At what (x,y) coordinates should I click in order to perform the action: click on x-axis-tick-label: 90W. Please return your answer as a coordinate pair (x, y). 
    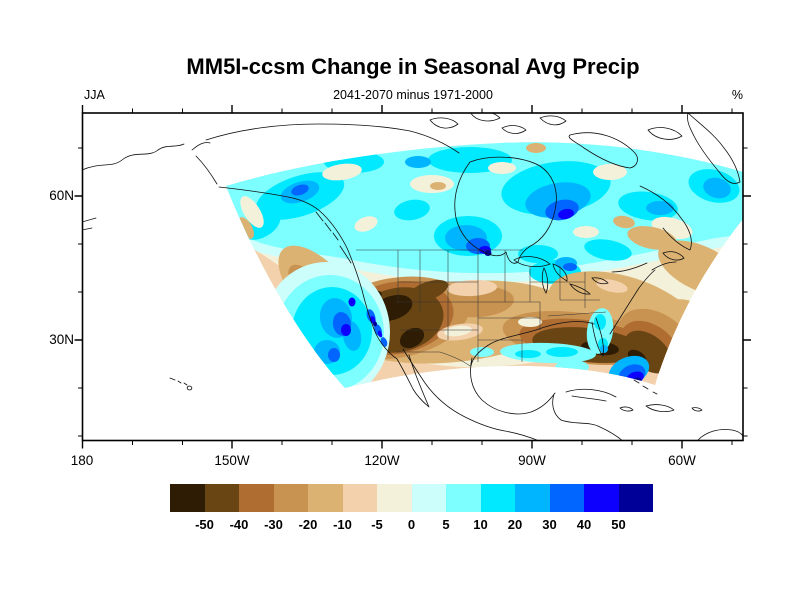
    Looking at the image, I should click on (532, 460).